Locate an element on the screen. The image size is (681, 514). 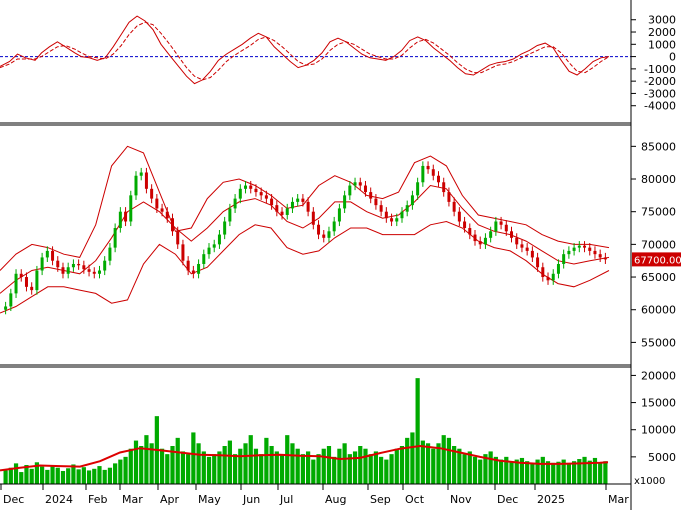
price-y-tick-label: 60000 is located at coordinates (658, 310).